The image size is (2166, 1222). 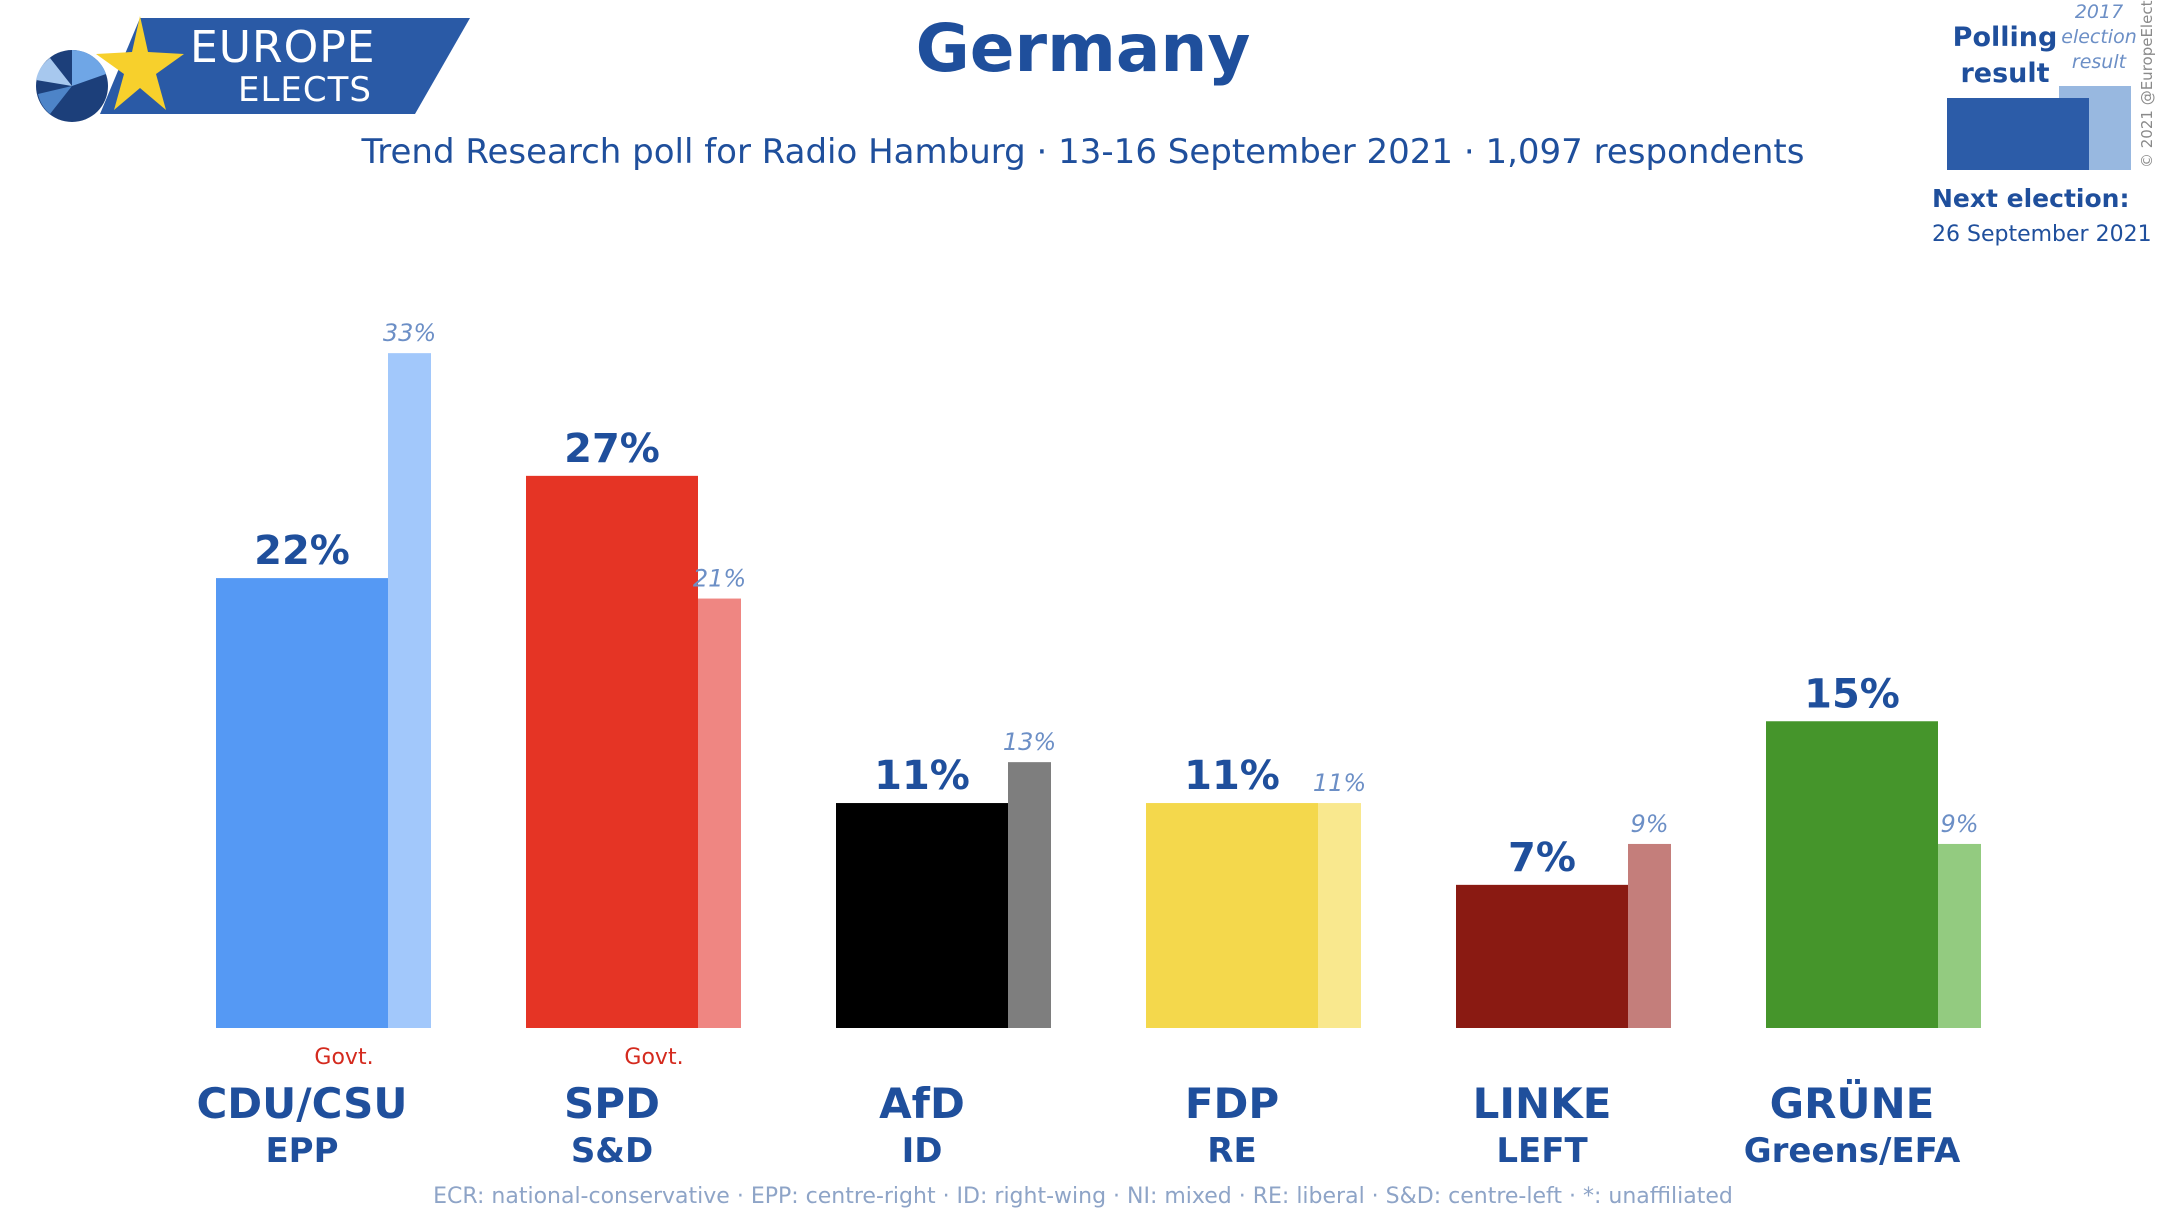 What do you see at coordinates (1852, 694) in the screenshot?
I see `data-label-poll-gr-ne: 15%` at bounding box center [1852, 694].